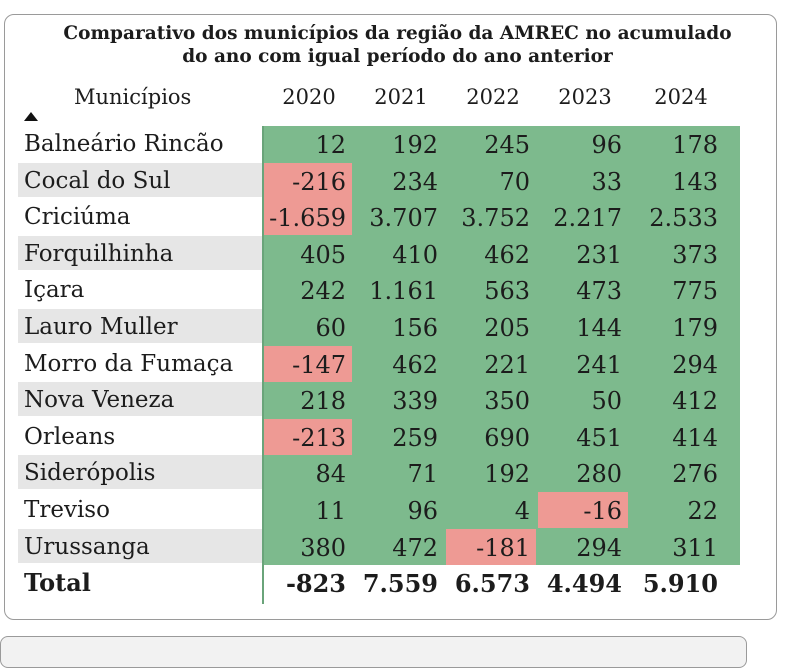 This screenshot has width=795, height=668. What do you see at coordinates (522, 511) in the screenshot?
I see `value-cell-2022: 4` at bounding box center [522, 511].